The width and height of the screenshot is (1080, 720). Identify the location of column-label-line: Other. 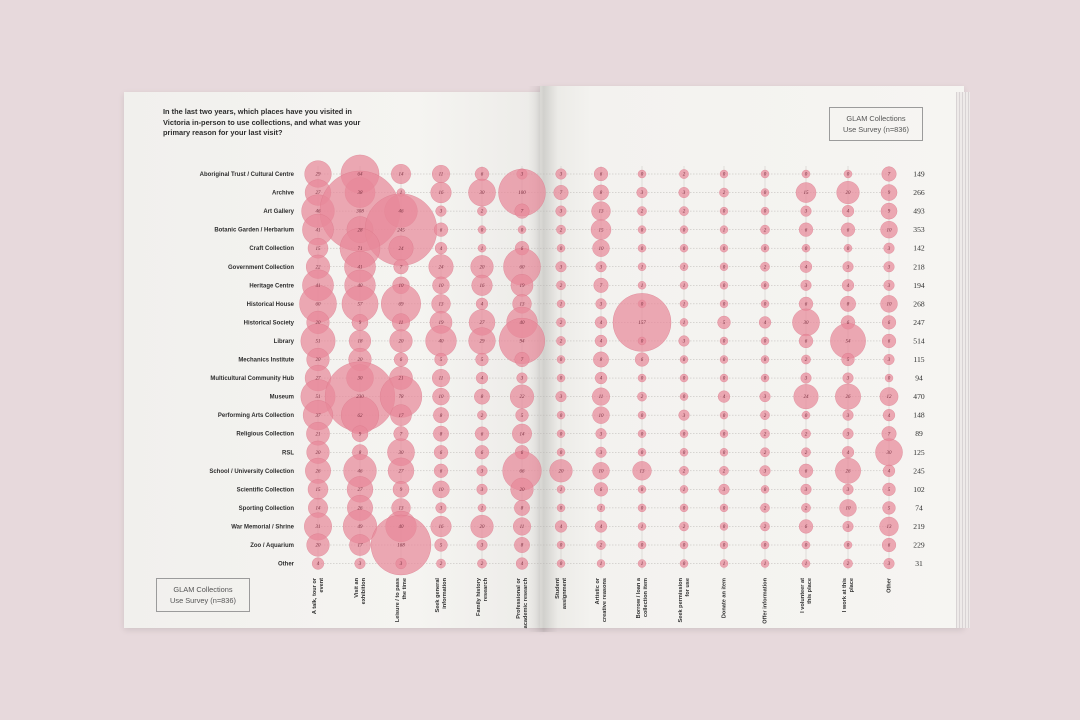
(890, 585).